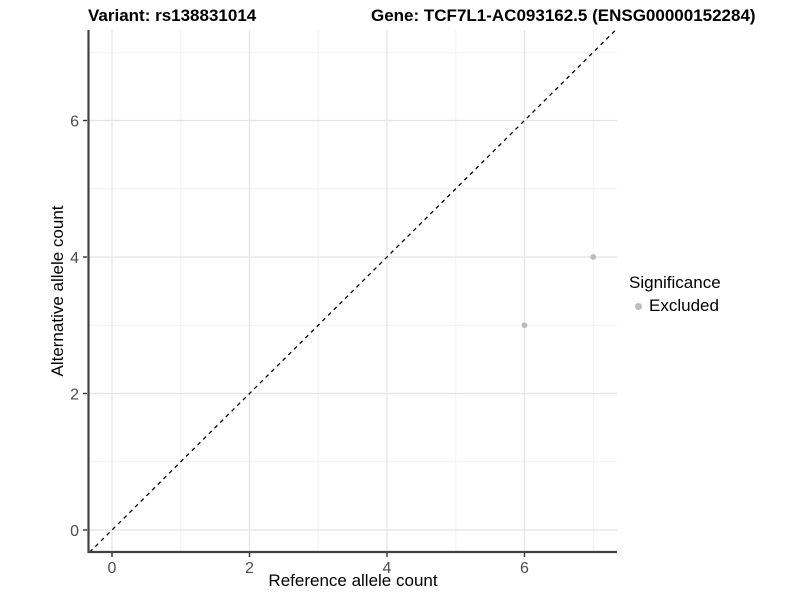 This screenshot has height=600, width=800. Describe the element at coordinates (74, 258) in the screenshot. I see `y-tick-label: 4` at that location.